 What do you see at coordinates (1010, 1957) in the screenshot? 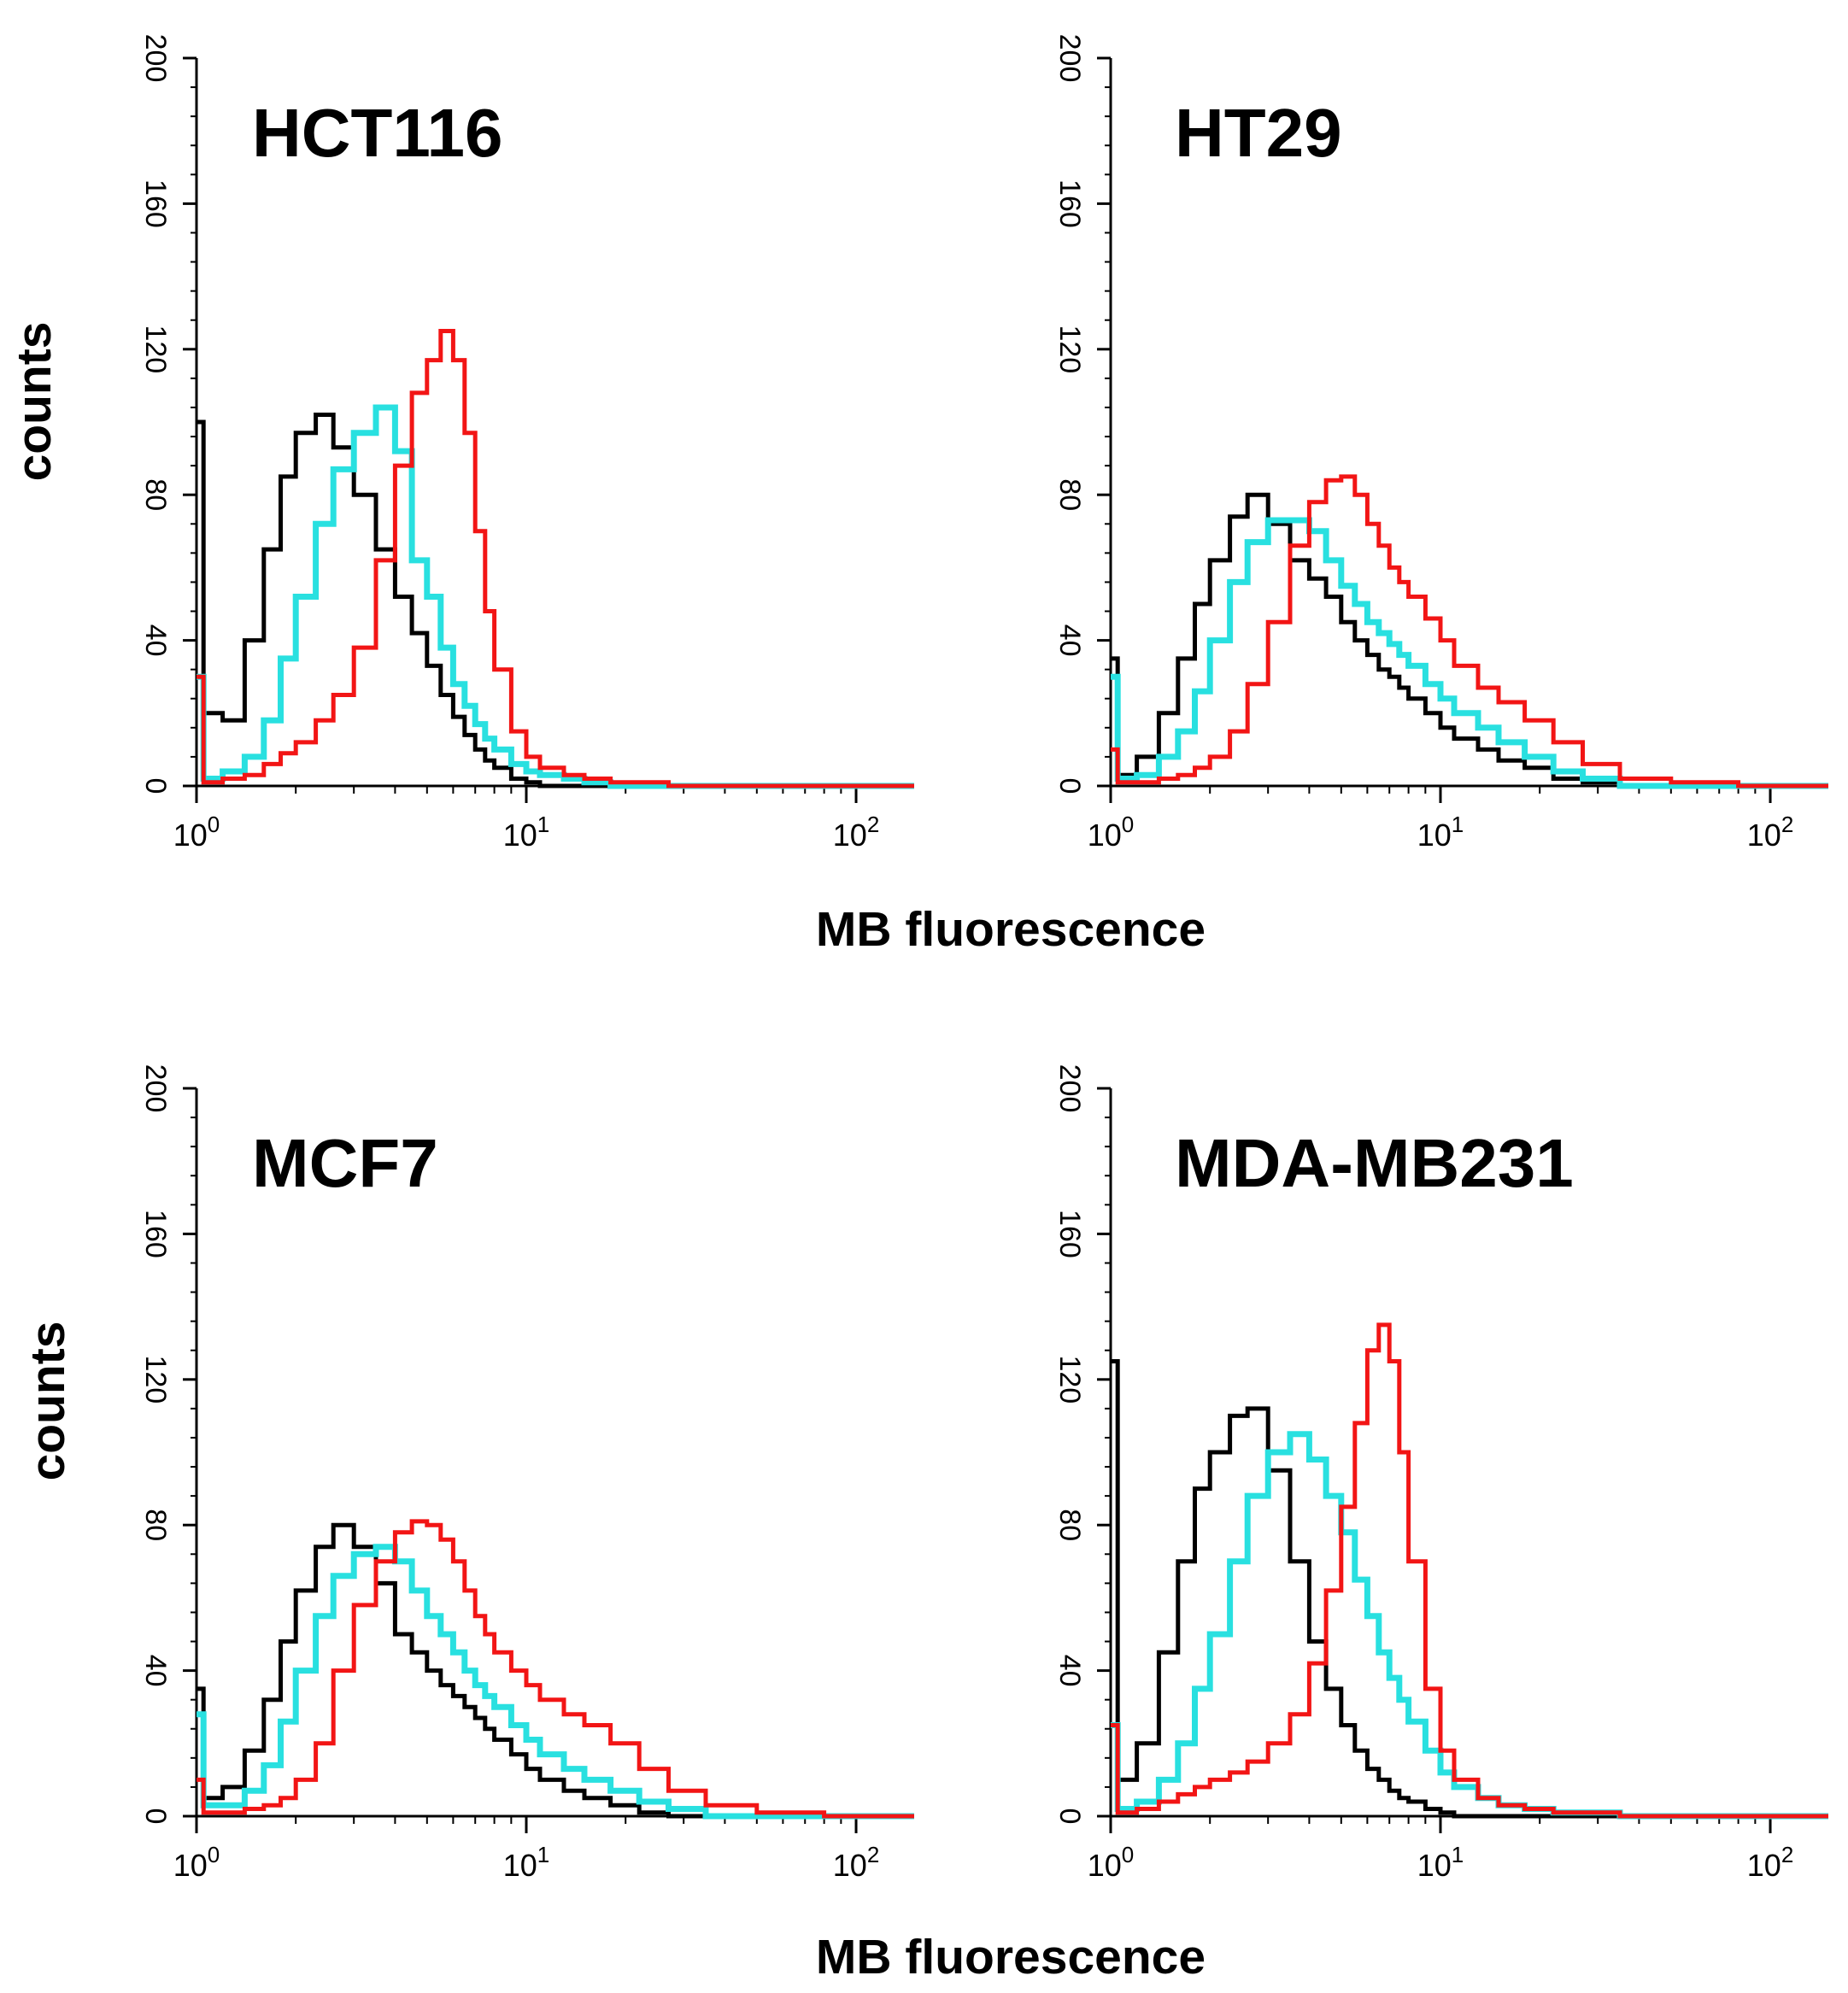
I see `x-axis-label-bottom: MB fluorescence` at bounding box center [1010, 1957].